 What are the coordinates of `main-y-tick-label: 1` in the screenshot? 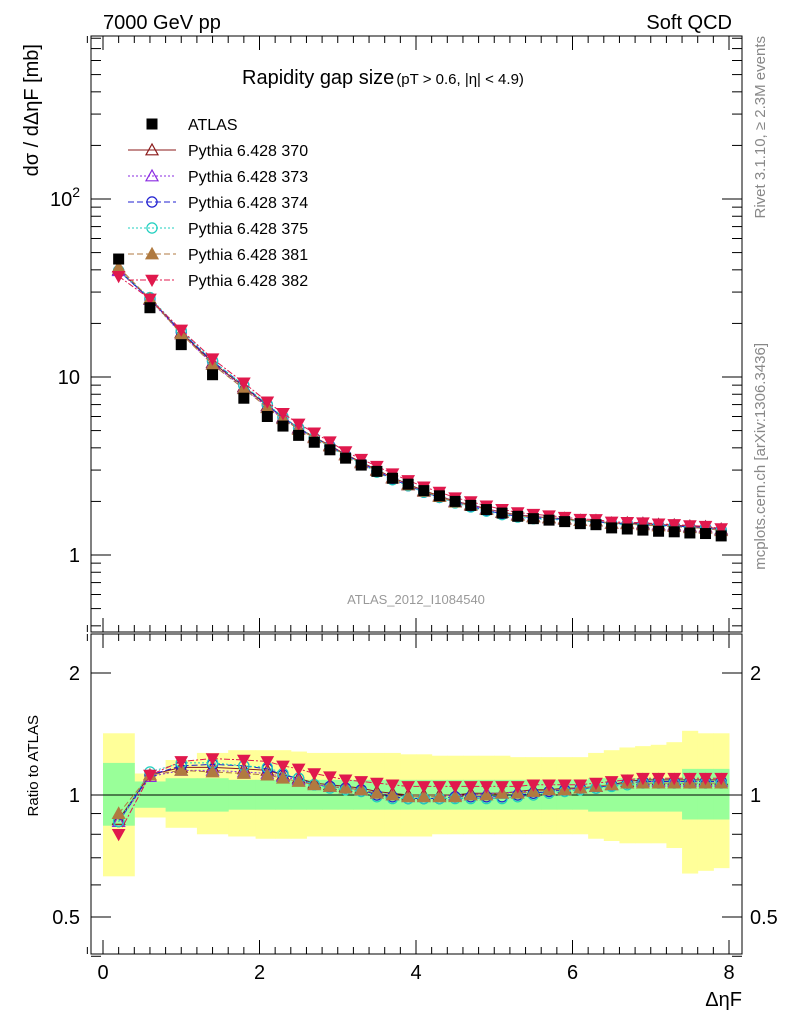 It's located at (74, 556).